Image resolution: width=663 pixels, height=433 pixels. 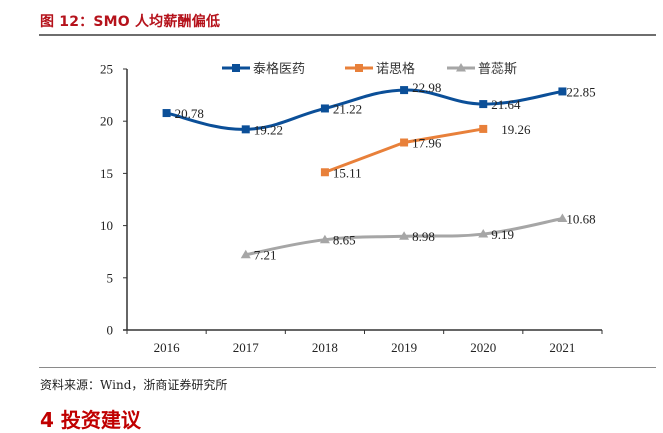 I want to click on x-tick-label: 2016, so click(x=167, y=347).